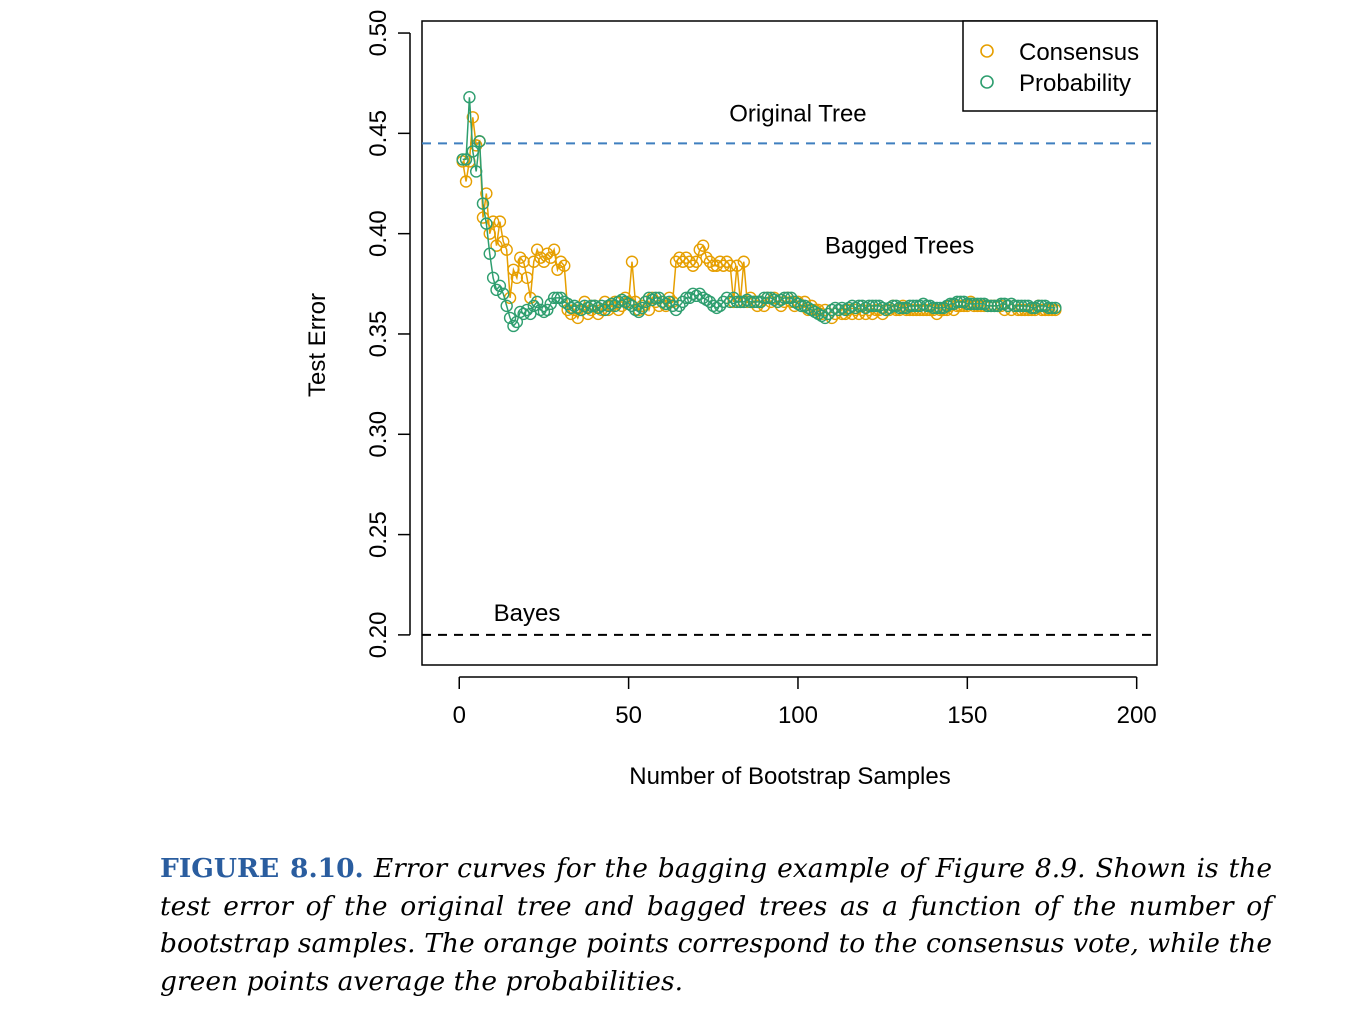  I want to click on legend: Consensus Probability, so click(1060, 66).